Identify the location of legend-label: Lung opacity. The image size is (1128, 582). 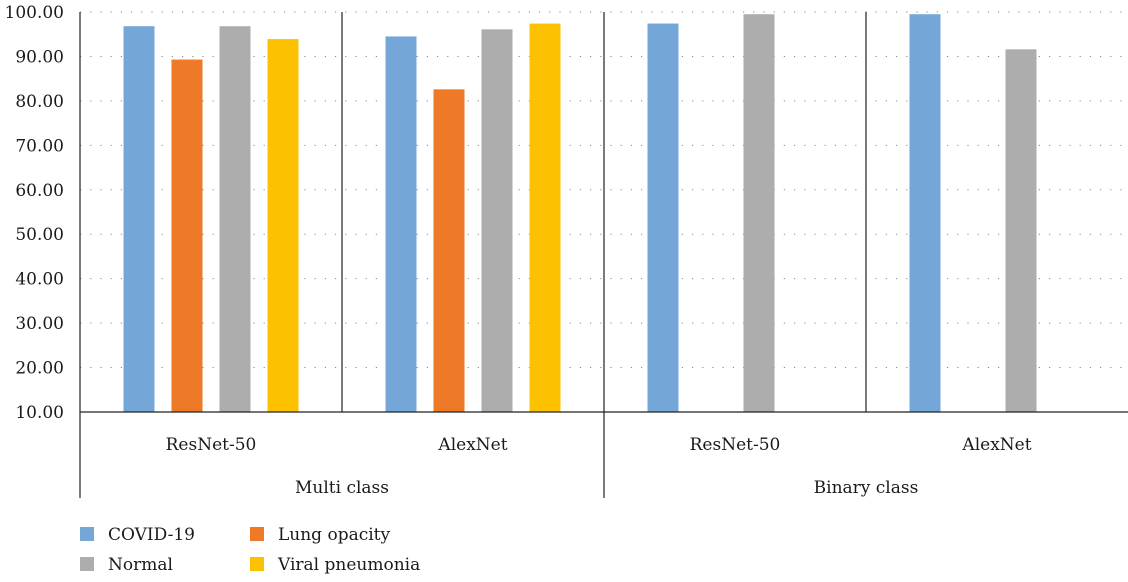
(334, 535).